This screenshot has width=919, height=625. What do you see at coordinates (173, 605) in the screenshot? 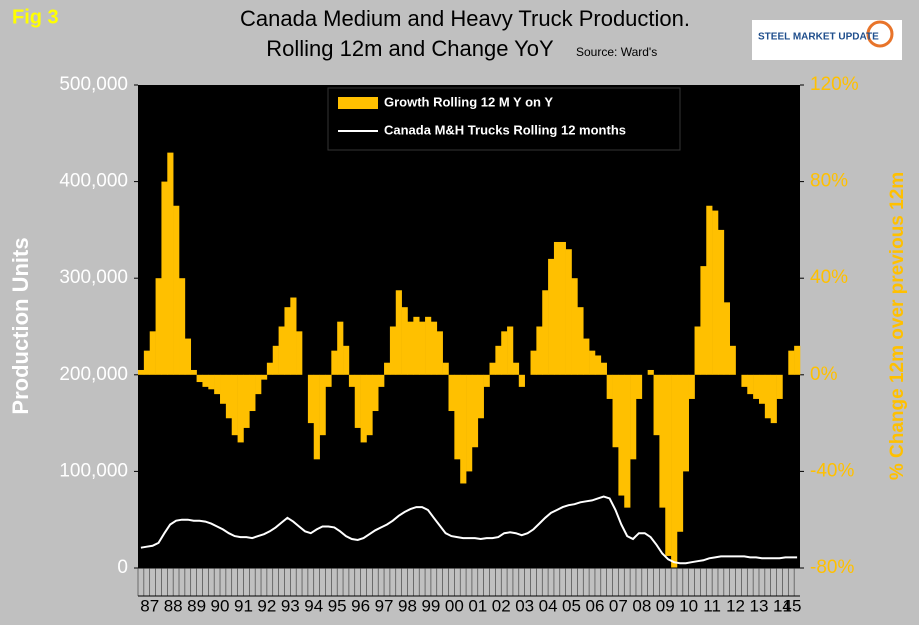
I see `x-tick-label: 88` at bounding box center [173, 605].